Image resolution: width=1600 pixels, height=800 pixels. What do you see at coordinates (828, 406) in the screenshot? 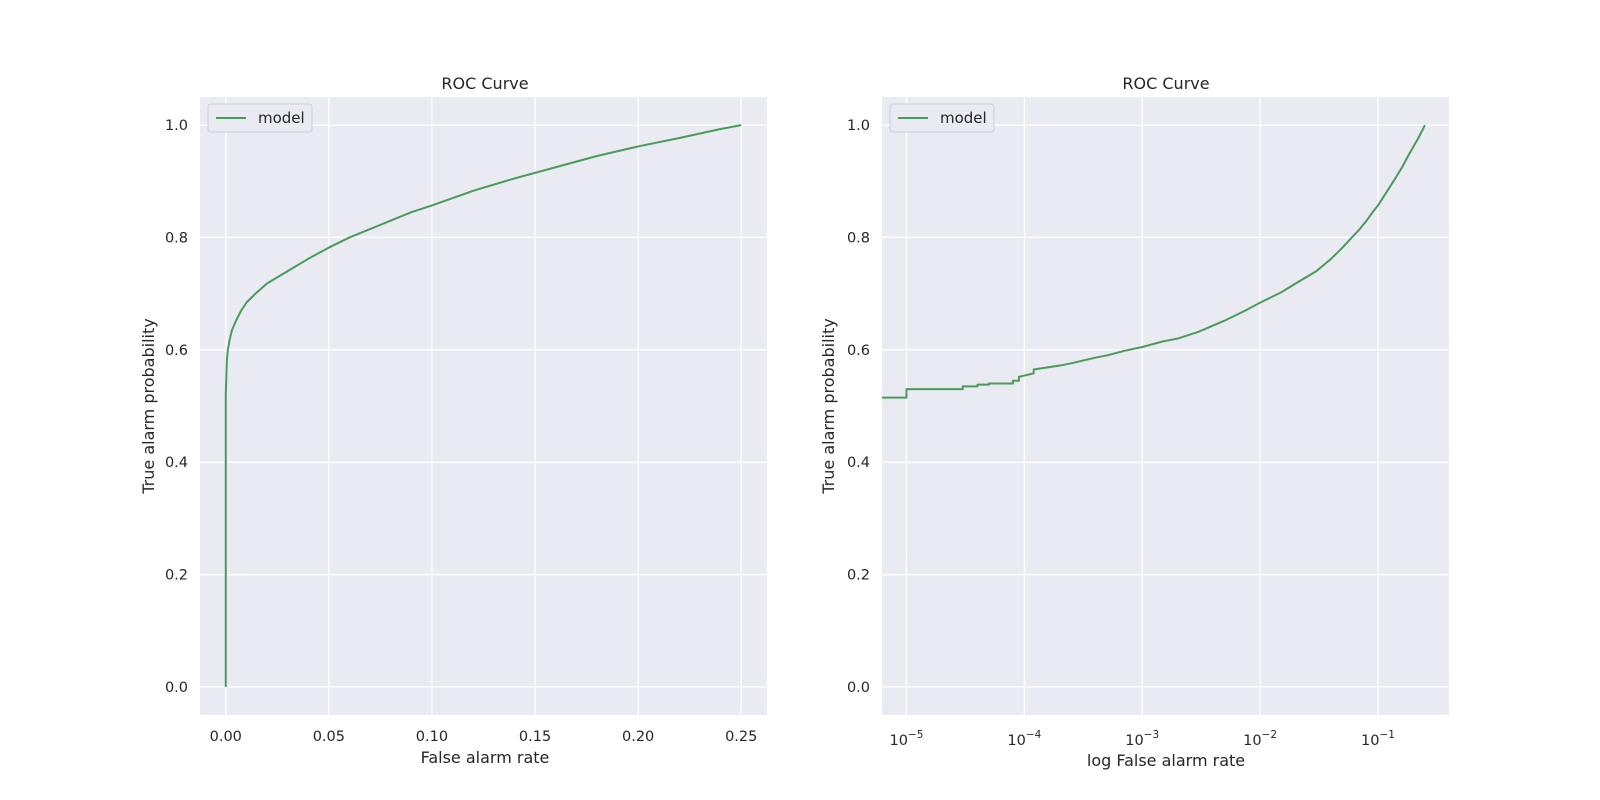
I see `right-y-axis-label: True alarm probability` at bounding box center [828, 406].